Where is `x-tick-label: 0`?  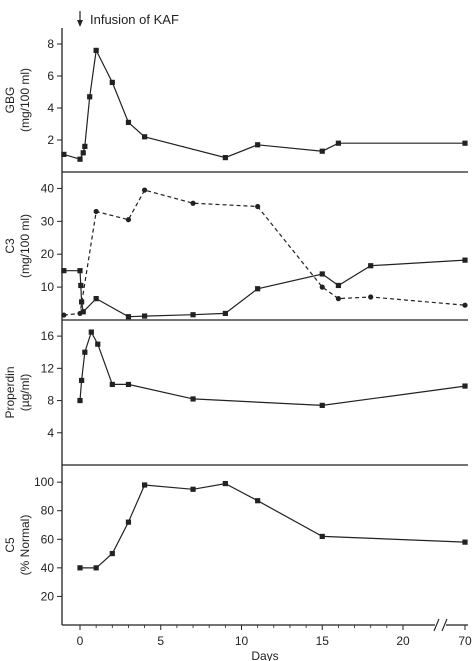 x-tick-label: 0 is located at coordinates (80, 641).